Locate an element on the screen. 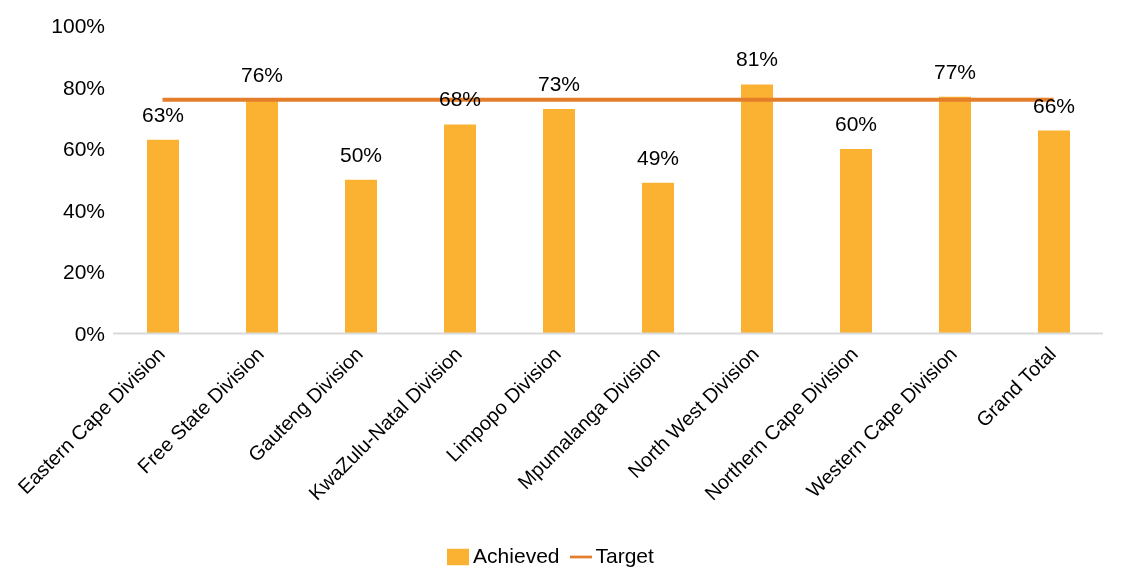 This screenshot has width=1121, height=575. y-tick-label: 60% is located at coordinates (83, 149).